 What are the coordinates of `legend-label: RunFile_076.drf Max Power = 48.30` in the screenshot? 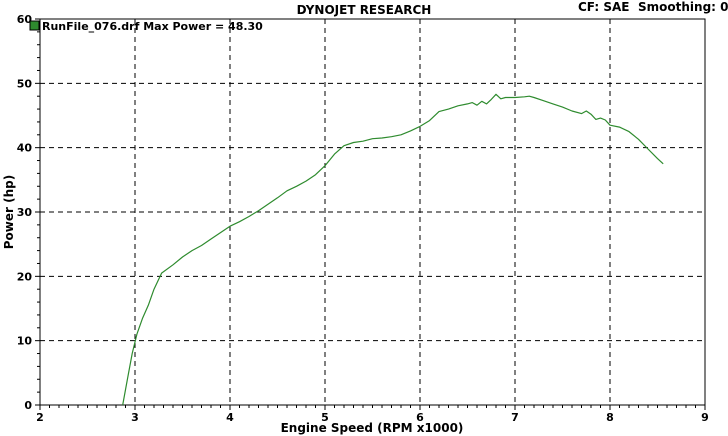 It's located at (152, 26).